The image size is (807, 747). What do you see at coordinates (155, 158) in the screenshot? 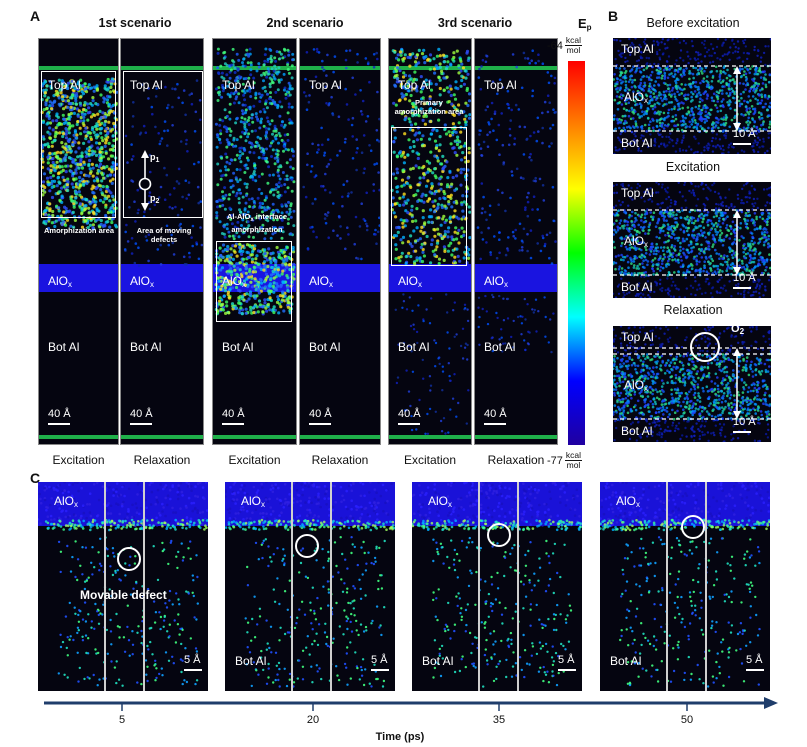
I see `p1-label: p1` at bounding box center [155, 158].